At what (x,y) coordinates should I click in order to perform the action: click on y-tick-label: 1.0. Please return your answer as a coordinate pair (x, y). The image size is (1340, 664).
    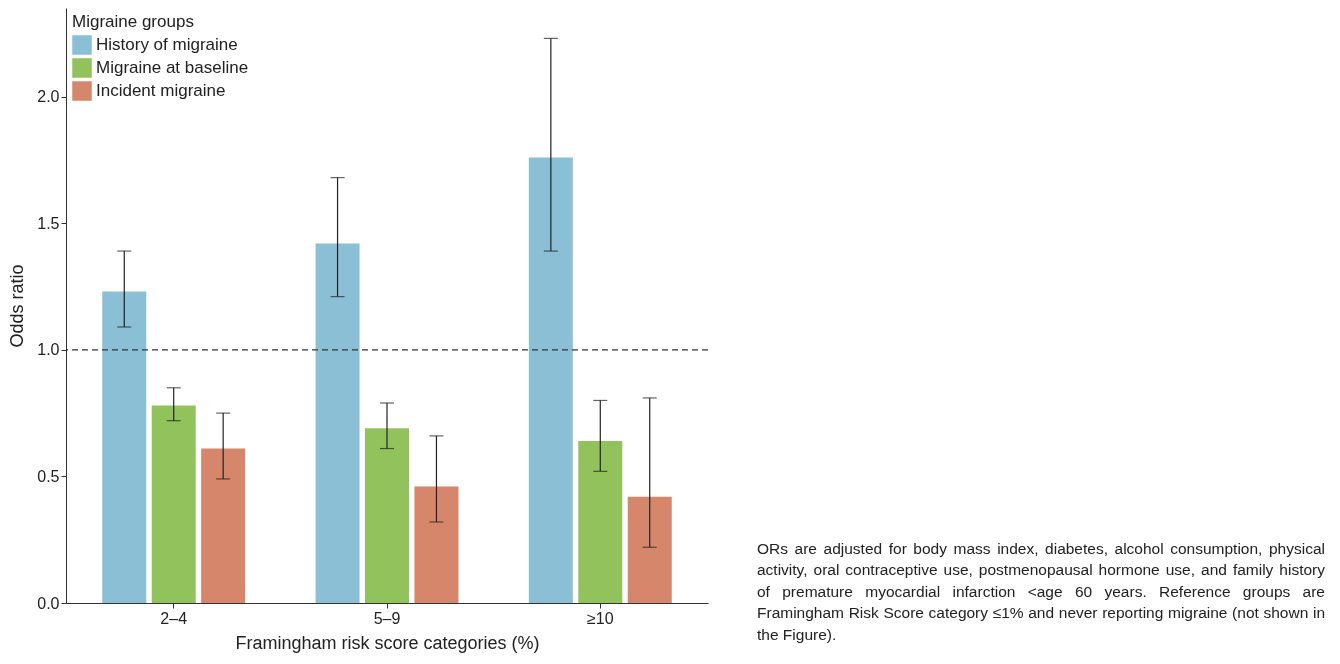
    Looking at the image, I should click on (48, 350).